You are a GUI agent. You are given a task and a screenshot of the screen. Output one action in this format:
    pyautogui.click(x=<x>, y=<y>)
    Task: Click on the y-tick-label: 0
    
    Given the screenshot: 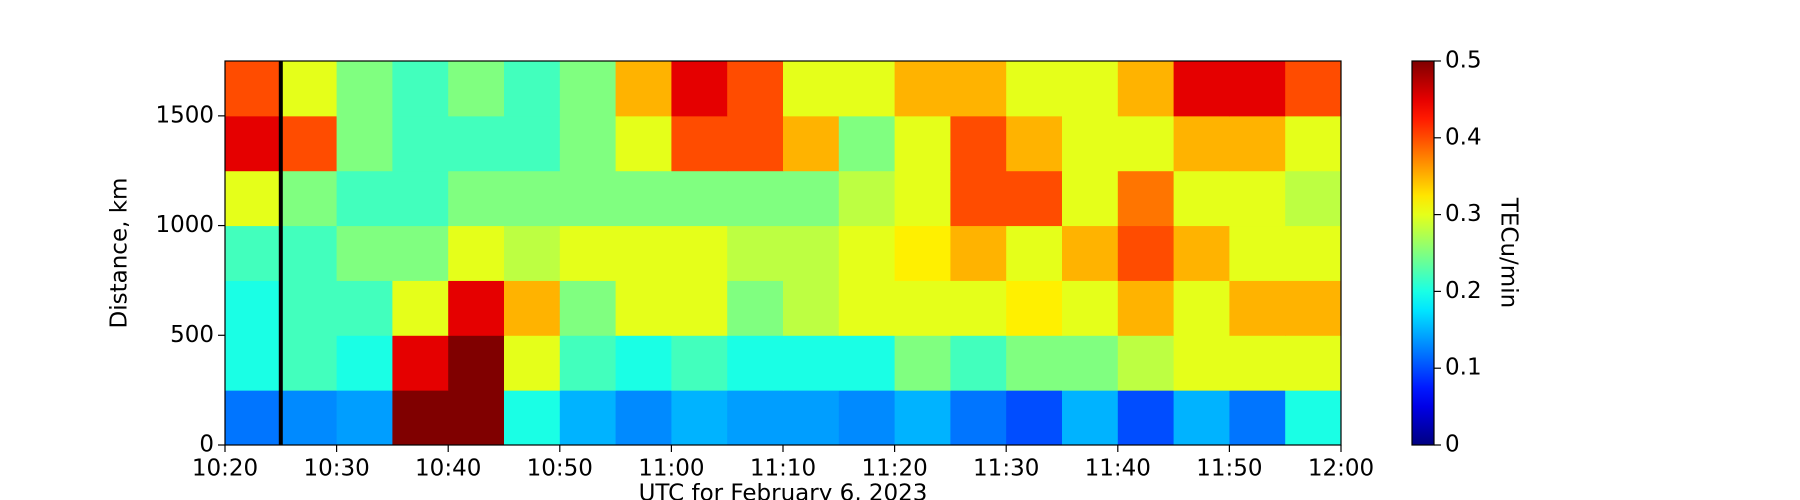 What is the action you would take?
    pyautogui.click(x=206, y=445)
    